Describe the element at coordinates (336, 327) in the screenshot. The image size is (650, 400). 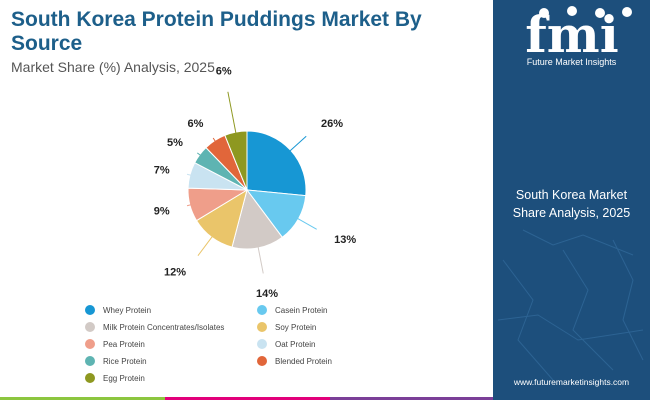
I see `legend-item-soy-protein: Soy Protein` at that location.